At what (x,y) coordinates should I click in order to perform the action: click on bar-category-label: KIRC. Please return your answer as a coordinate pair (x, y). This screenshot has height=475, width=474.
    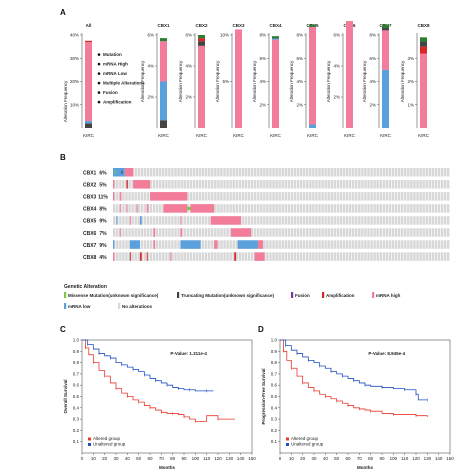
    Looking at the image, I should click on (386, 135).